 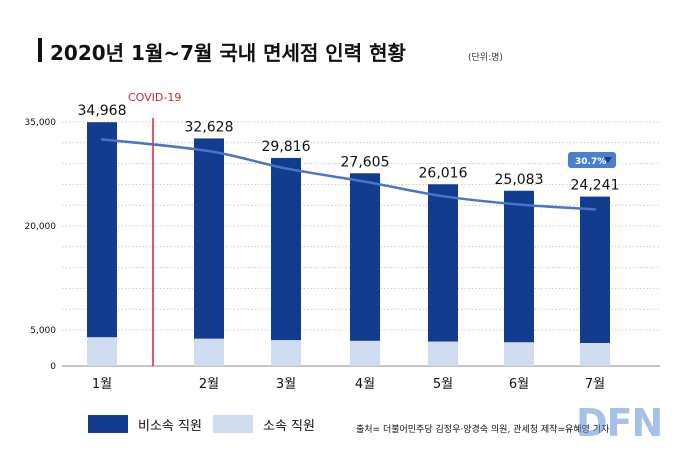 I want to click on drop-badge: 30.7%, so click(x=592, y=160).